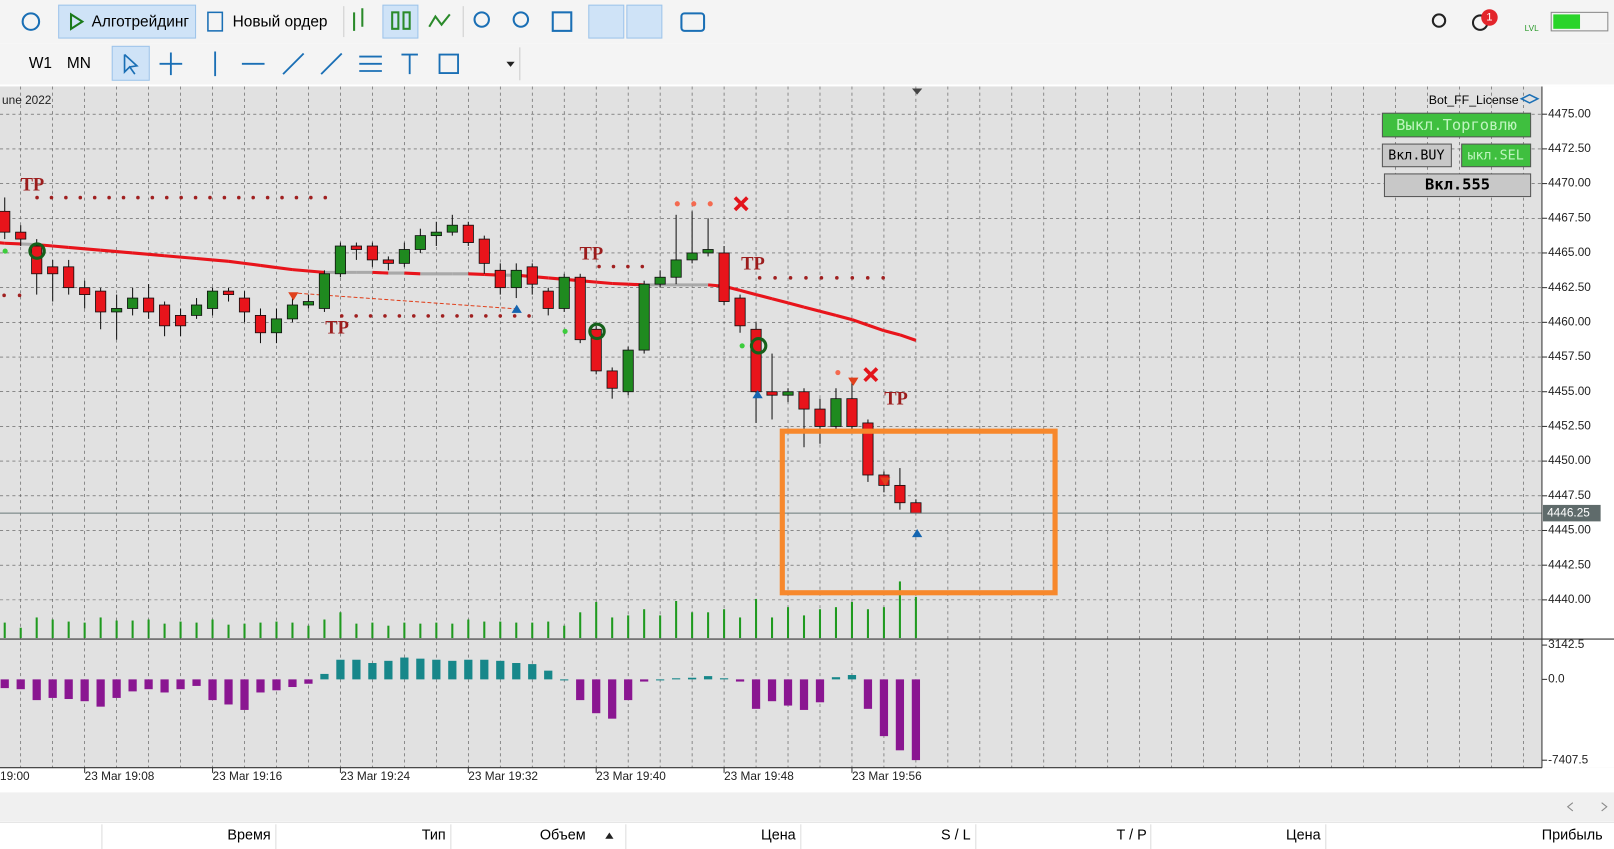 The width and height of the screenshot is (1614, 849). I want to click on new-order-label: Новый ордер, so click(280, 22).